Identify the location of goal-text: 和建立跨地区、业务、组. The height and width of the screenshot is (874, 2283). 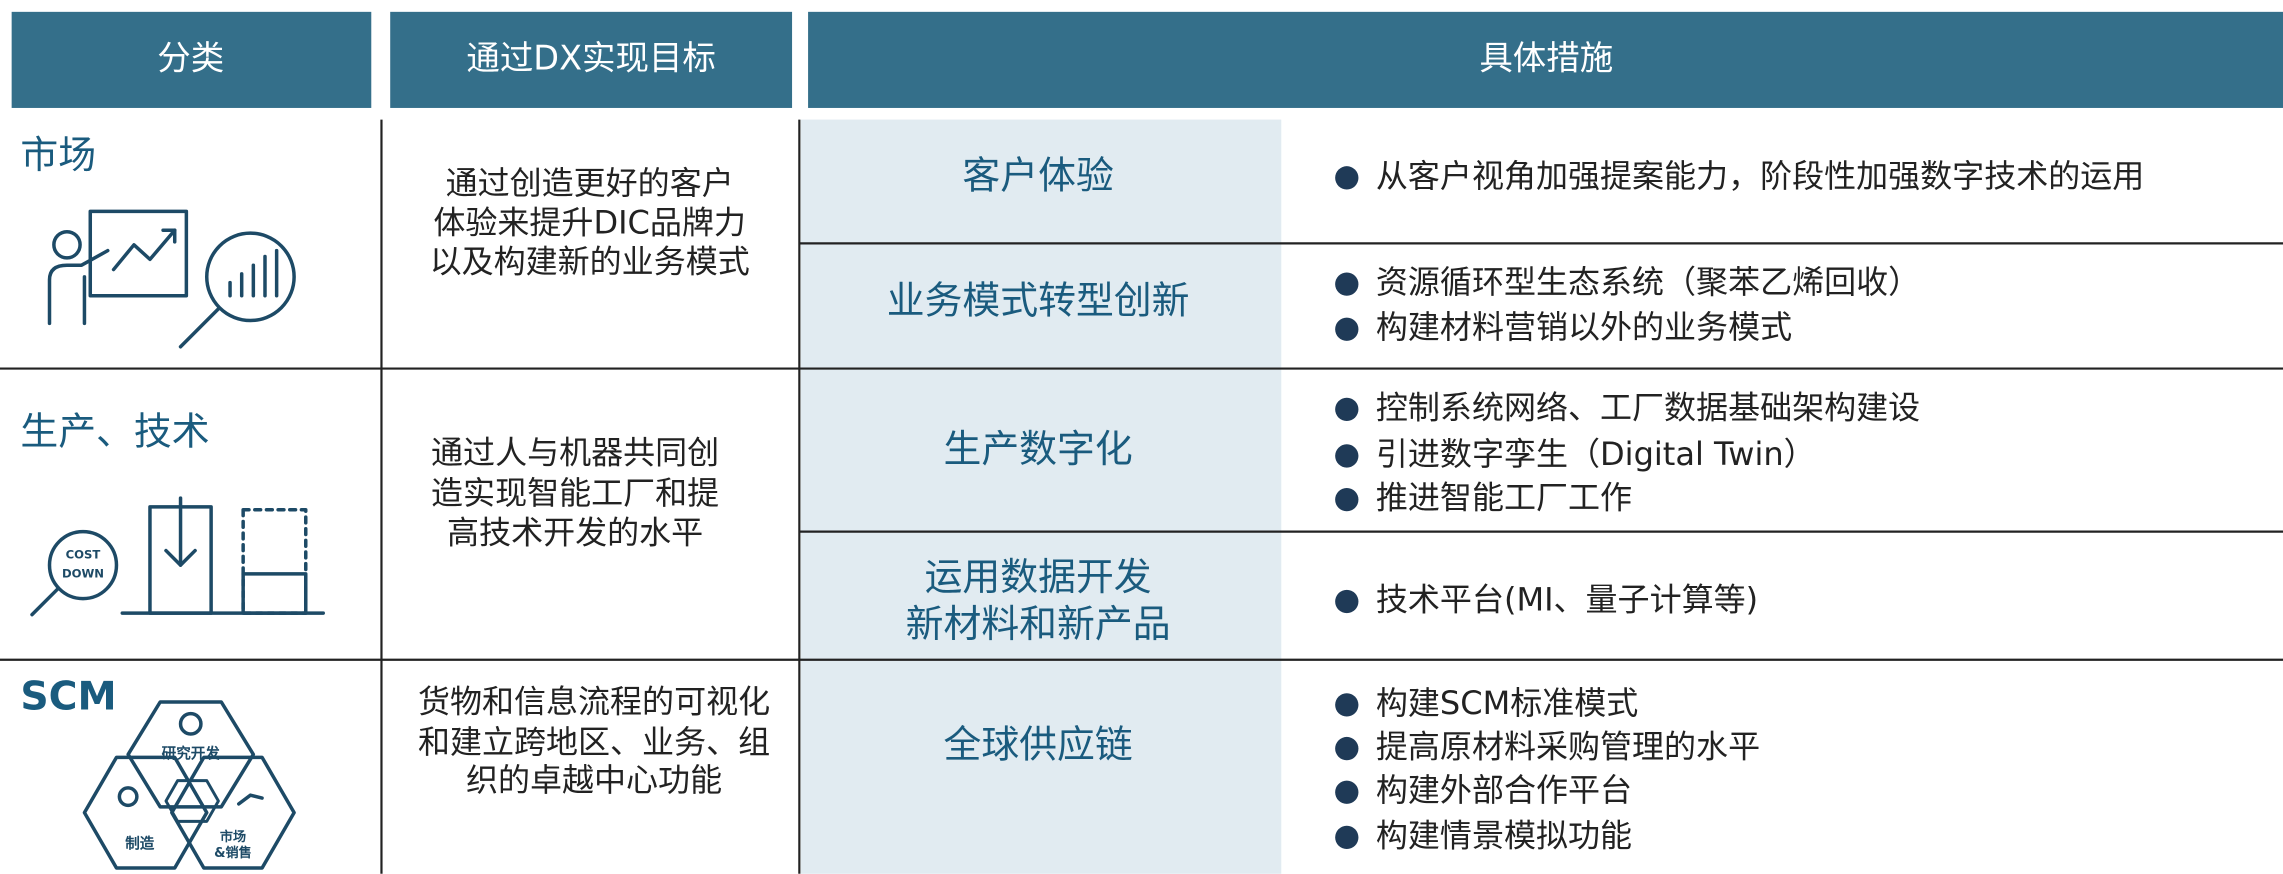
(594, 742).